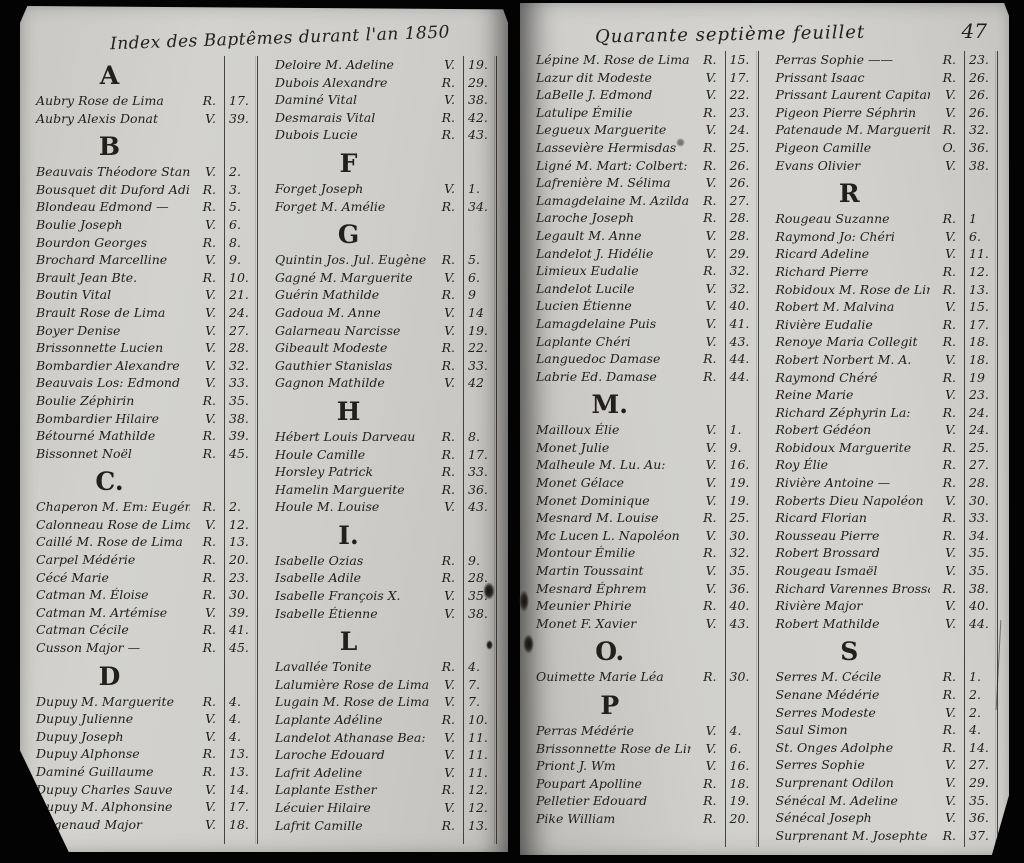 This screenshot has height=863, width=1024. I want to click on register-entry: Laplante Adéline R. 10., so click(383, 720).